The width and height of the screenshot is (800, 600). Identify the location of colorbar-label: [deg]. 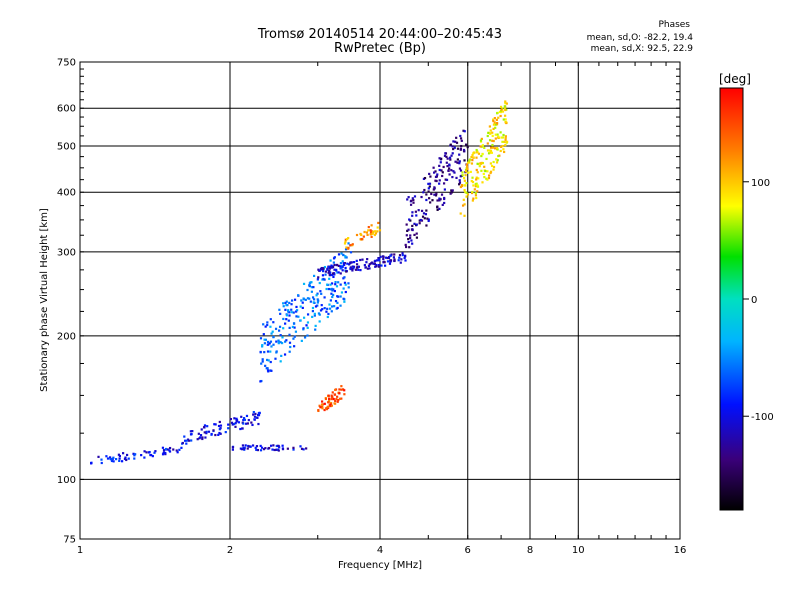
(735, 79).